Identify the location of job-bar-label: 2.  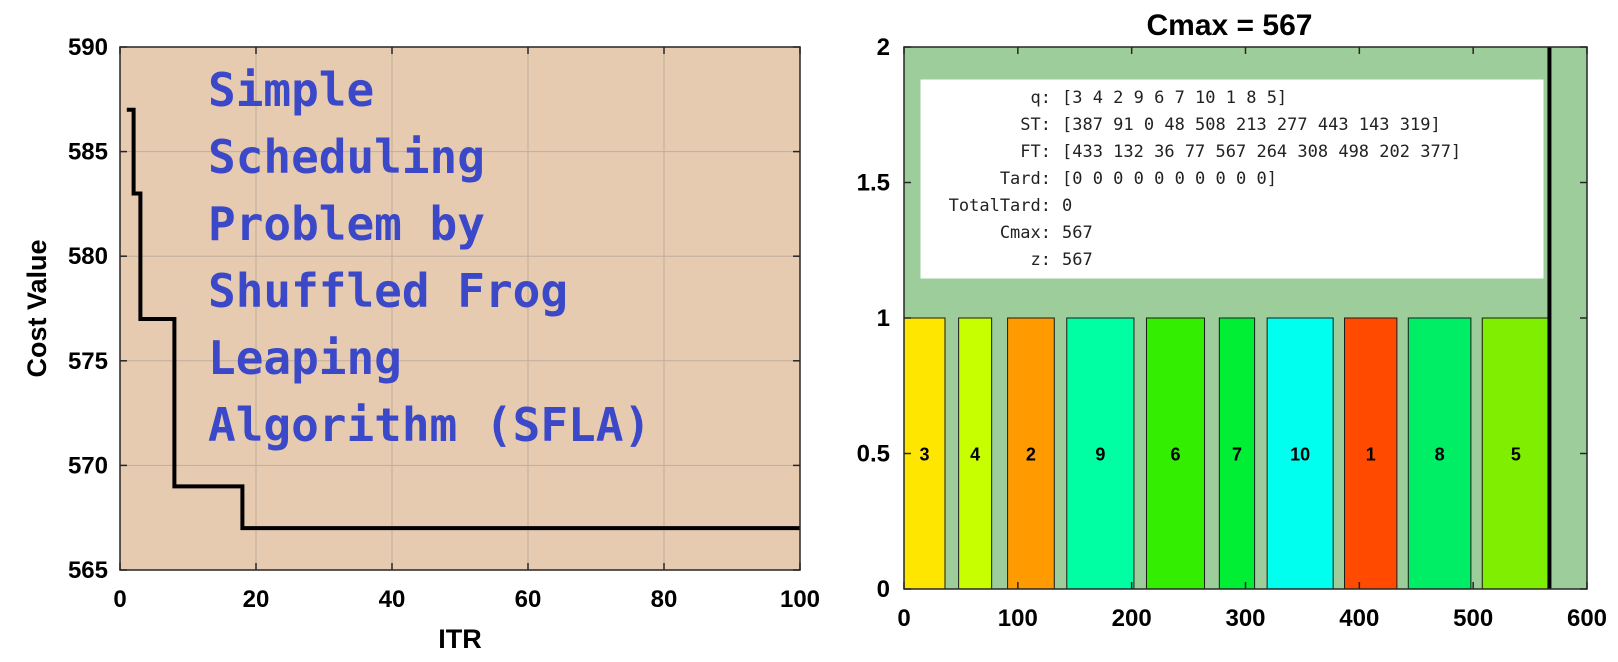
(1031, 455).